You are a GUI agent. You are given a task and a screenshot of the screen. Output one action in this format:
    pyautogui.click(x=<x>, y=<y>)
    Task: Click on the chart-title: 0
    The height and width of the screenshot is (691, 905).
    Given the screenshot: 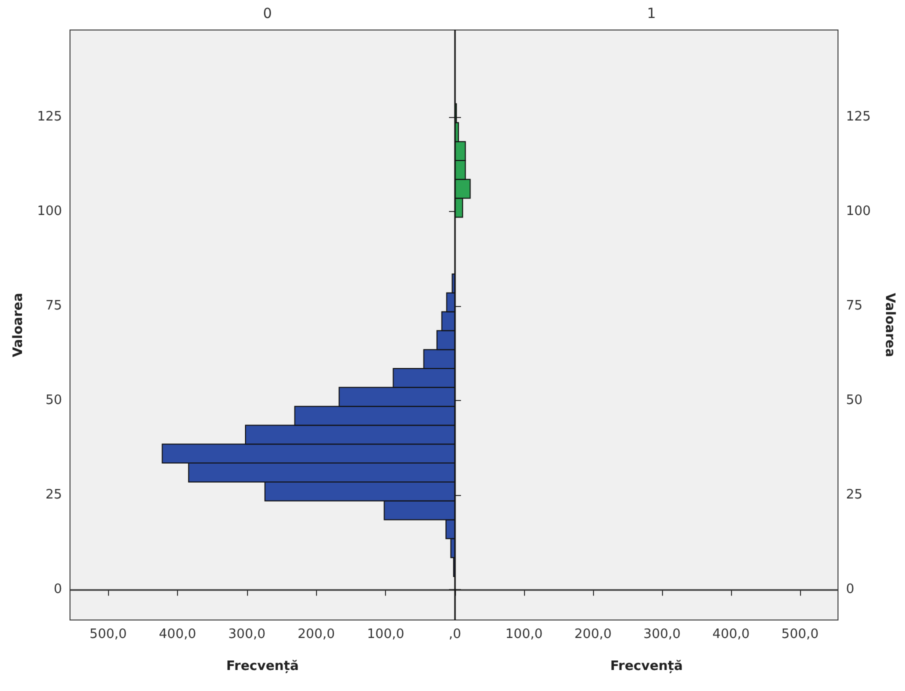 What is the action you would take?
    pyautogui.click(x=267, y=14)
    